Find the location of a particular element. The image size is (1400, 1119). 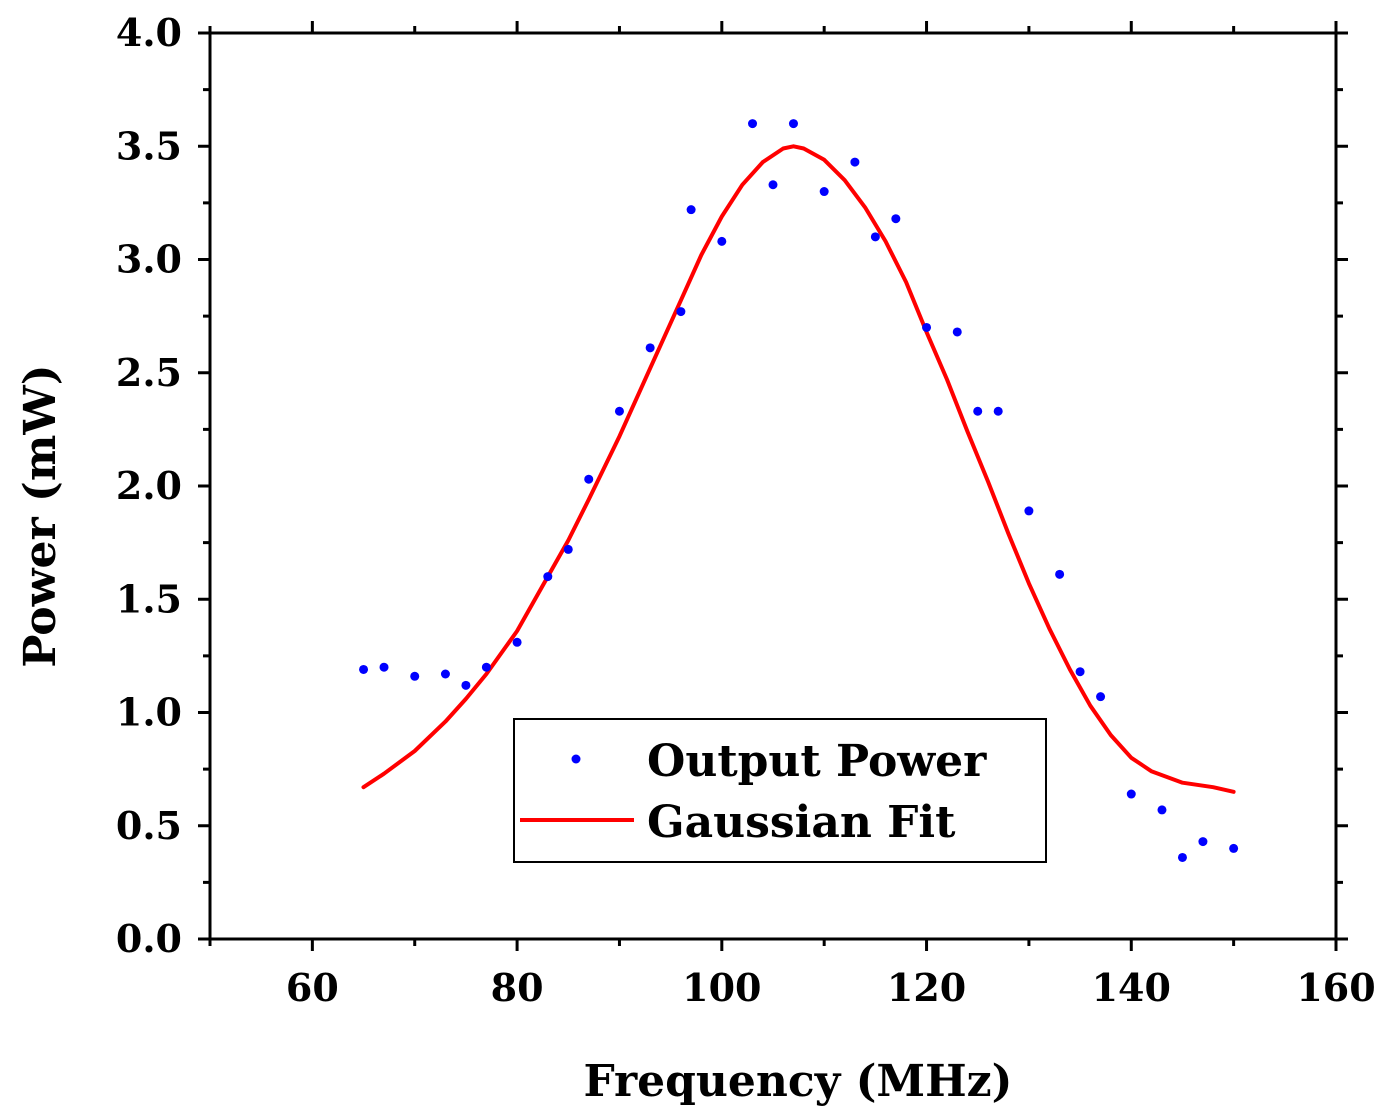

legend-label-output-power: Output Power is located at coordinates (817, 761).